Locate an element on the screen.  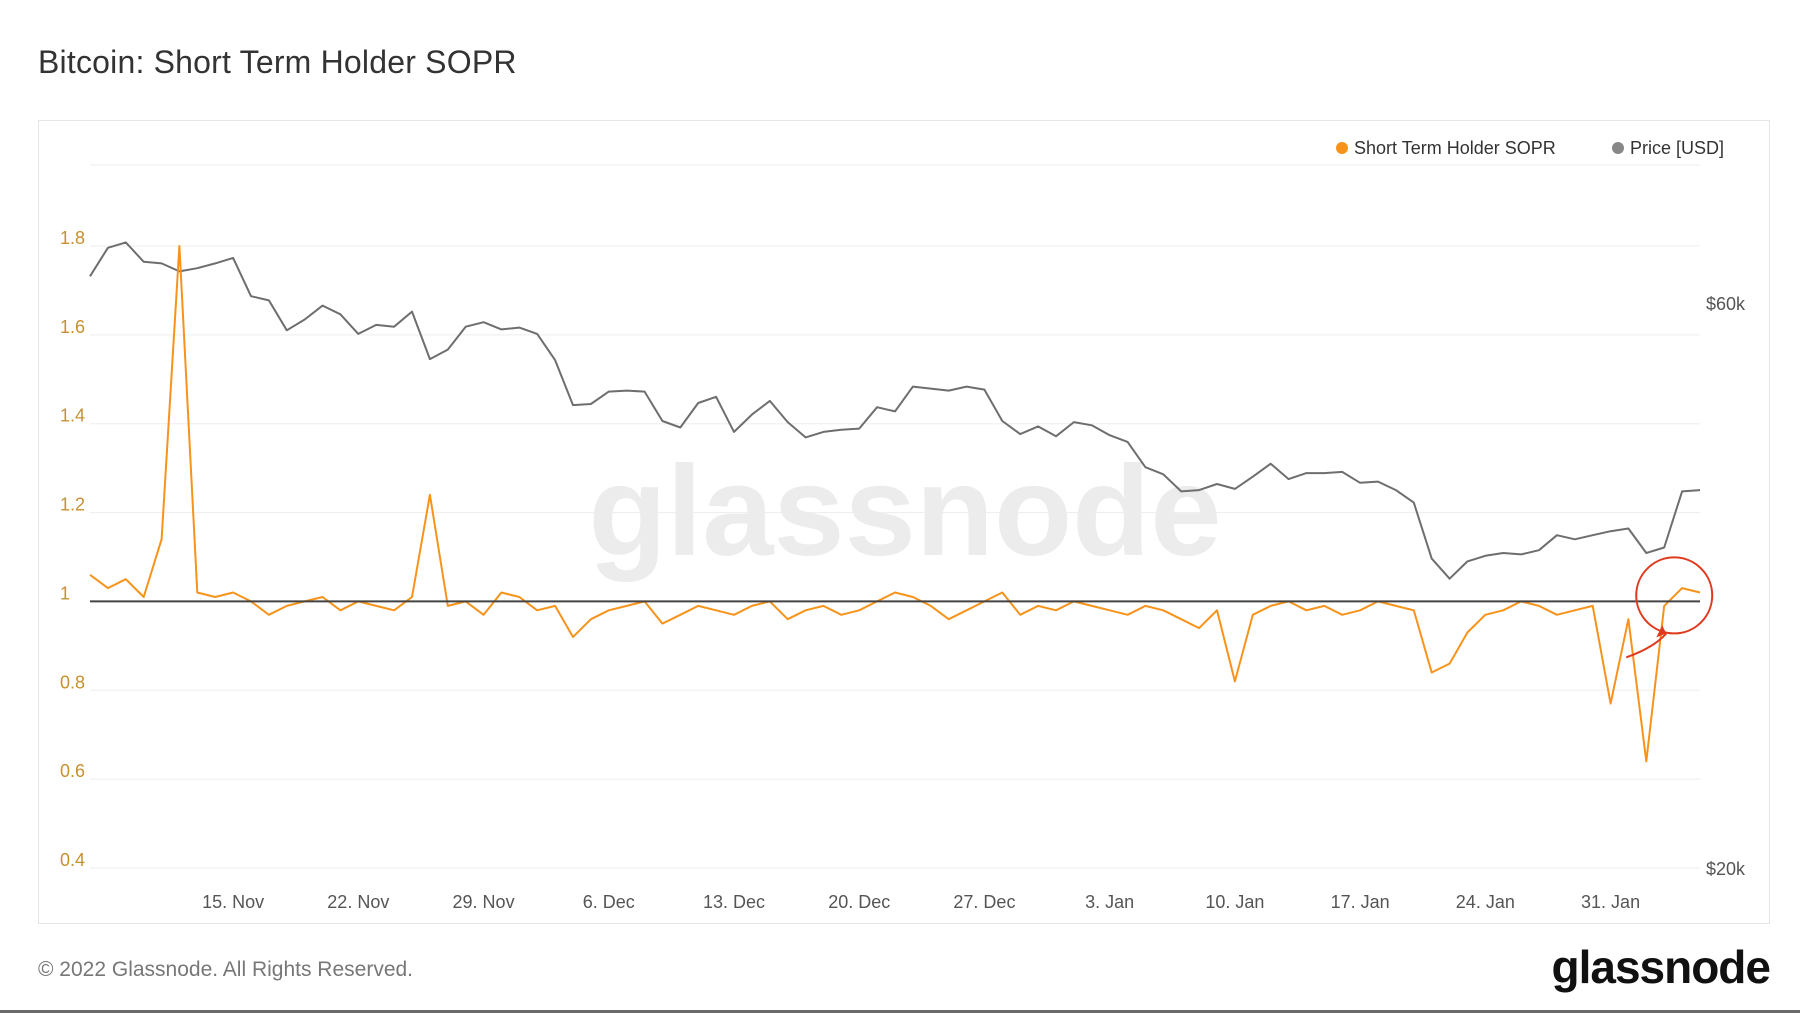
y-left-tick-label: 1.4 is located at coordinates (72, 416).